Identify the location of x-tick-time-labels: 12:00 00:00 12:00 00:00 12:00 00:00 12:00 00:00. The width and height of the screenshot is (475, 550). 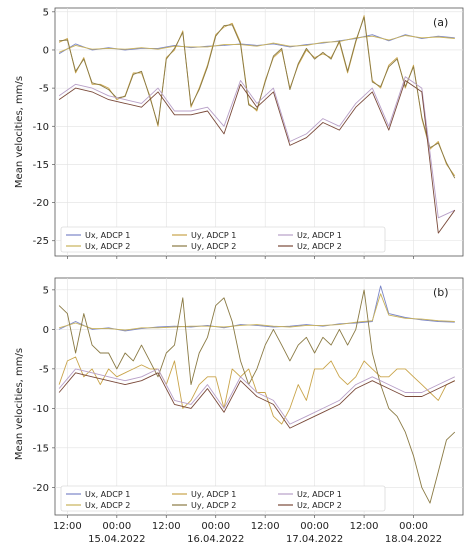
(240, 526).